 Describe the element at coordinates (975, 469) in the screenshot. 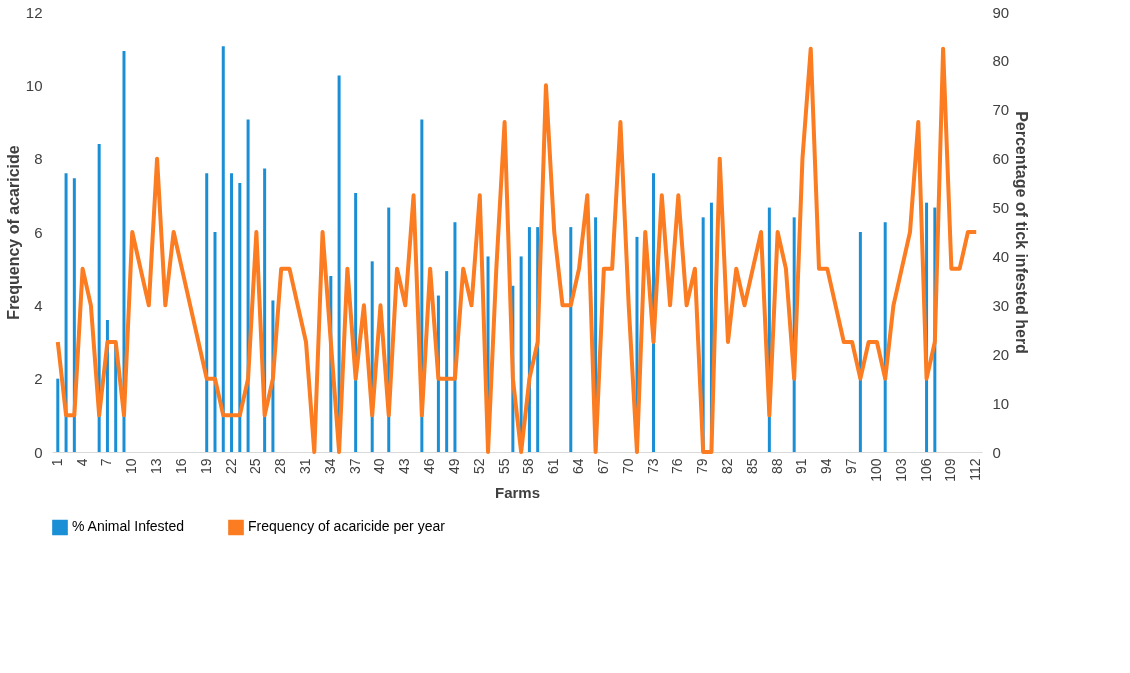

I see `x-tick-label: 112` at that location.